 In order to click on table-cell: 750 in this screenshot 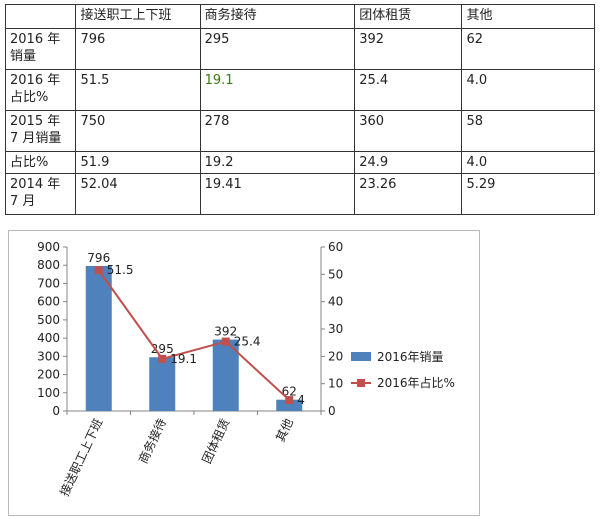, I will do `click(138, 131)`.